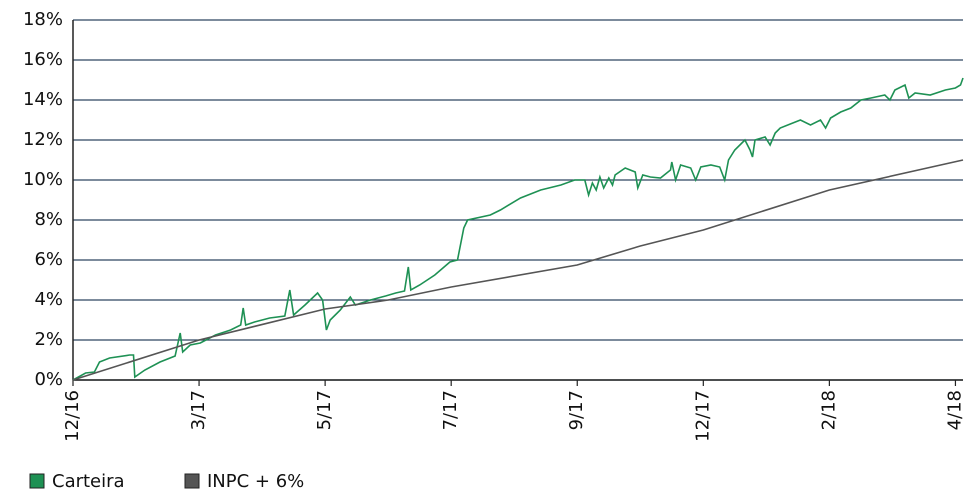 This screenshot has height=491, width=968. I want to click on y-tick-label: 16%, so click(43, 59).